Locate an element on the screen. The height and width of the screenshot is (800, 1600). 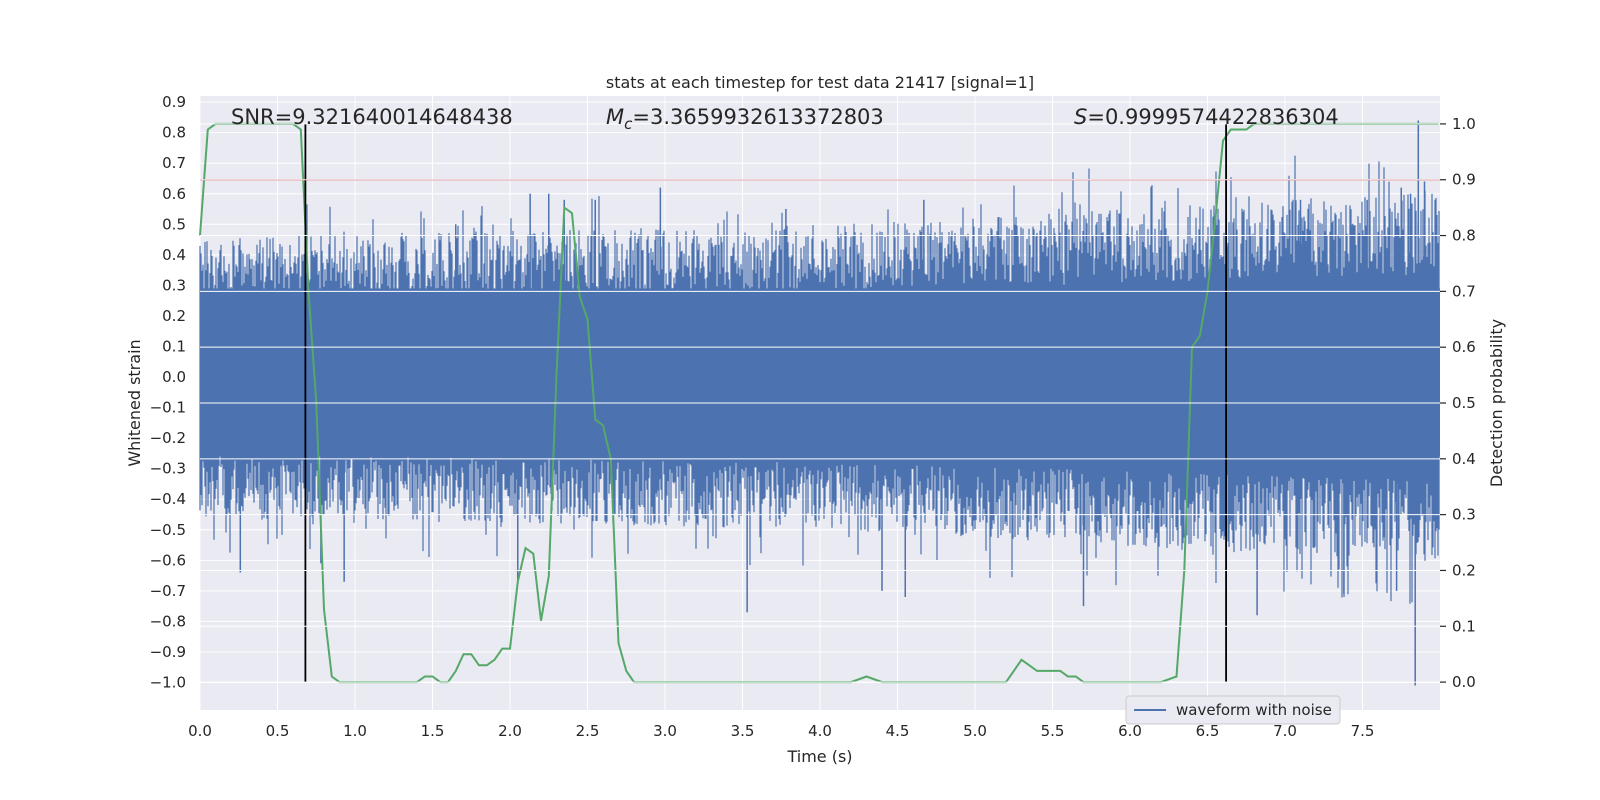
x-tick-label: 1.5 is located at coordinates (433, 731).